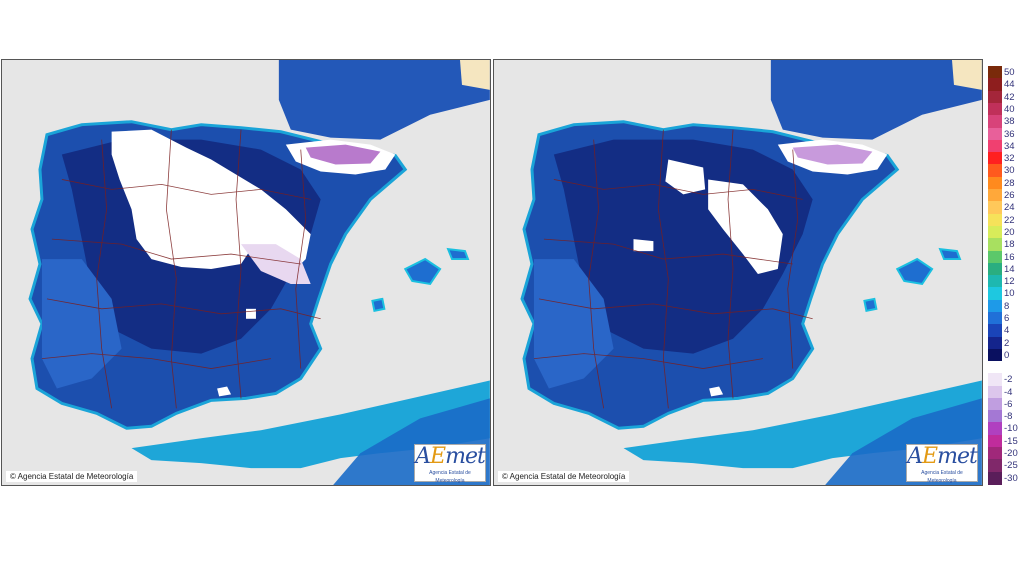  Describe the element at coordinates (1008, 392) in the screenshot. I see `legend-label: -4` at that location.